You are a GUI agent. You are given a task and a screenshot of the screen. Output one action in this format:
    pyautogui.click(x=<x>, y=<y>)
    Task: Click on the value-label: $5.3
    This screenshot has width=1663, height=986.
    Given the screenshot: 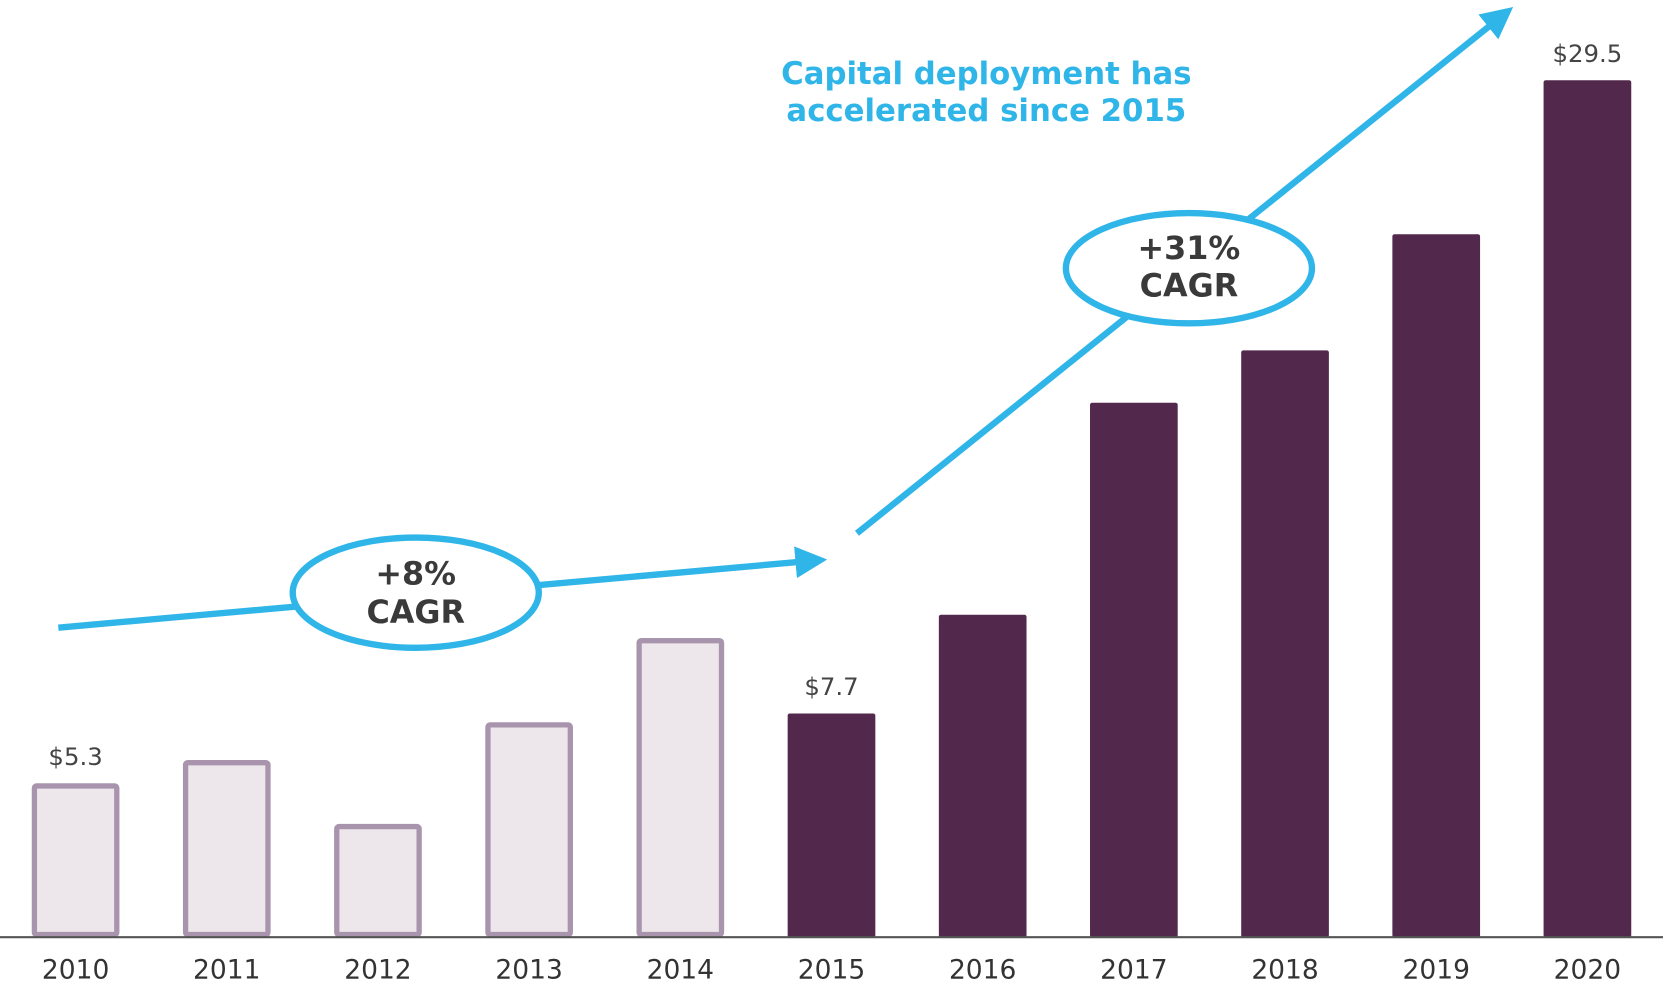 What is the action you would take?
    pyautogui.click(x=75, y=756)
    